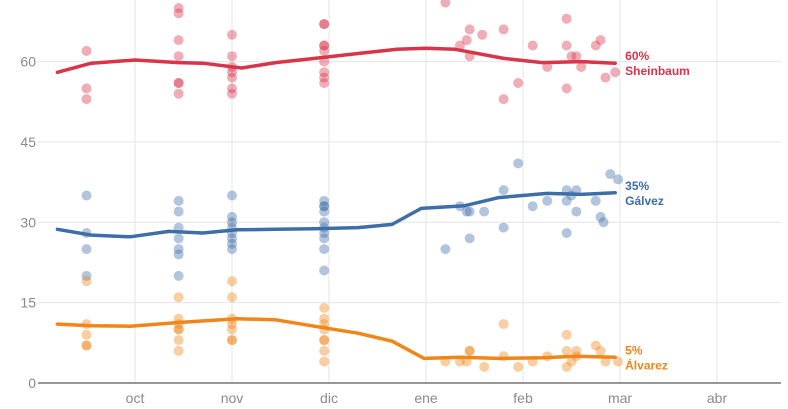 The height and width of the screenshot is (409, 788). I want to click on y-tick-label-45: 45, so click(28, 142).